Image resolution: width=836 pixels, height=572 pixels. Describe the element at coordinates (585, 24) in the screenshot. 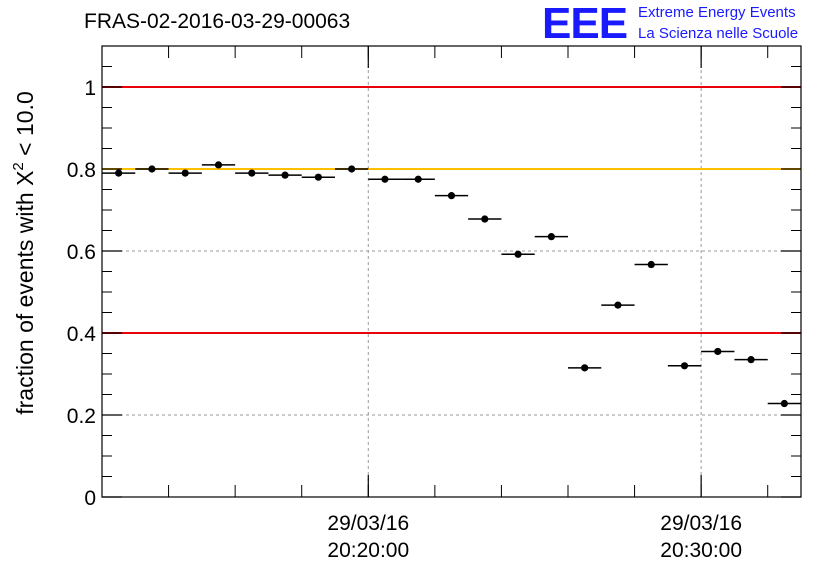

I see `eee-logo: EEE` at that location.